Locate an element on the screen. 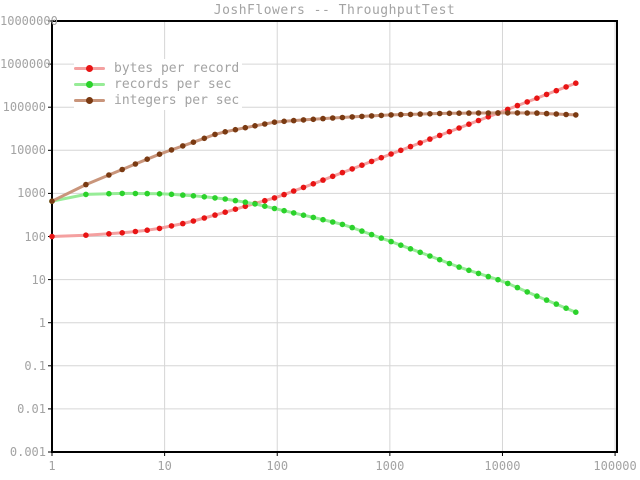 The height and width of the screenshot is (480, 640). x-tick-label: 1000 is located at coordinates (390, 466).